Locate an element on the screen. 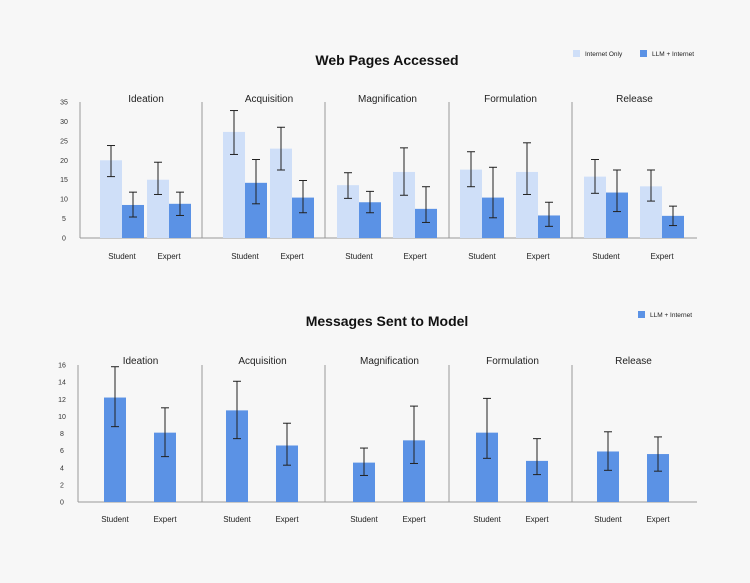  legend-label: Internet Only is located at coordinates (604, 54).